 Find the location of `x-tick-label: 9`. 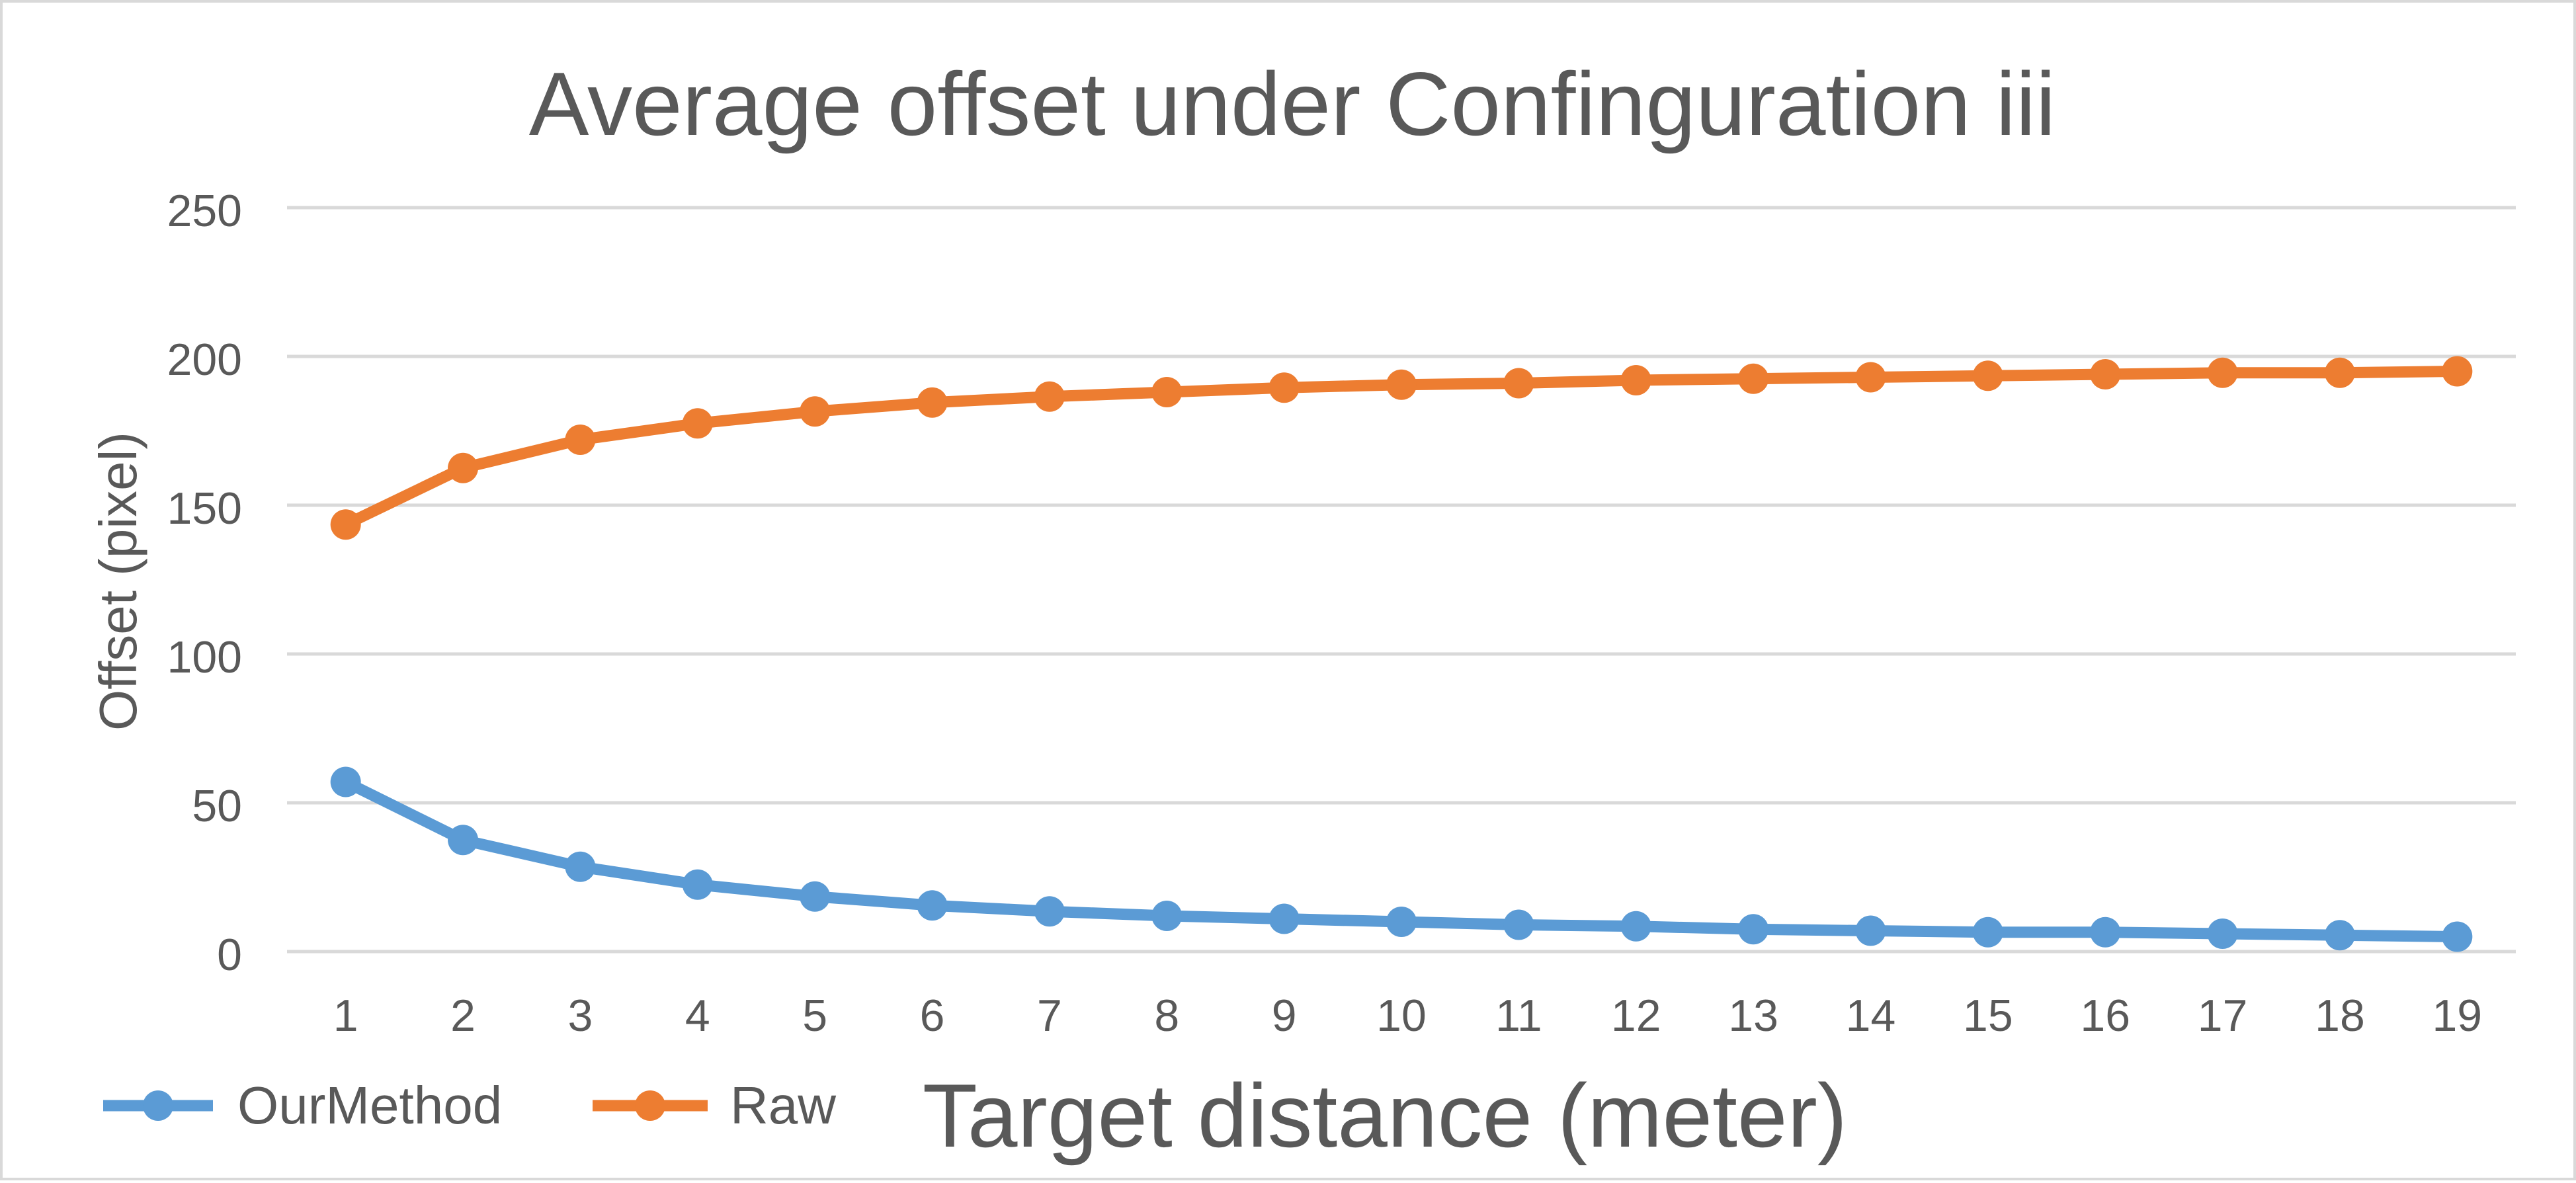

x-tick-label: 9 is located at coordinates (1284, 1016).